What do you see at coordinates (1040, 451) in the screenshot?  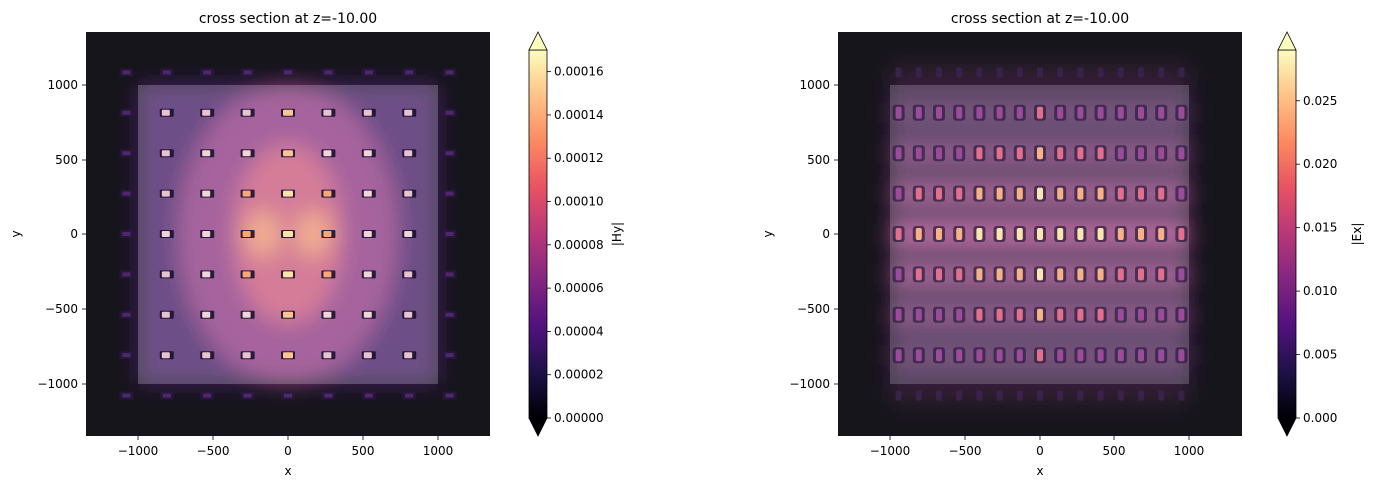 I see `x-tick-label: 0` at bounding box center [1040, 451].